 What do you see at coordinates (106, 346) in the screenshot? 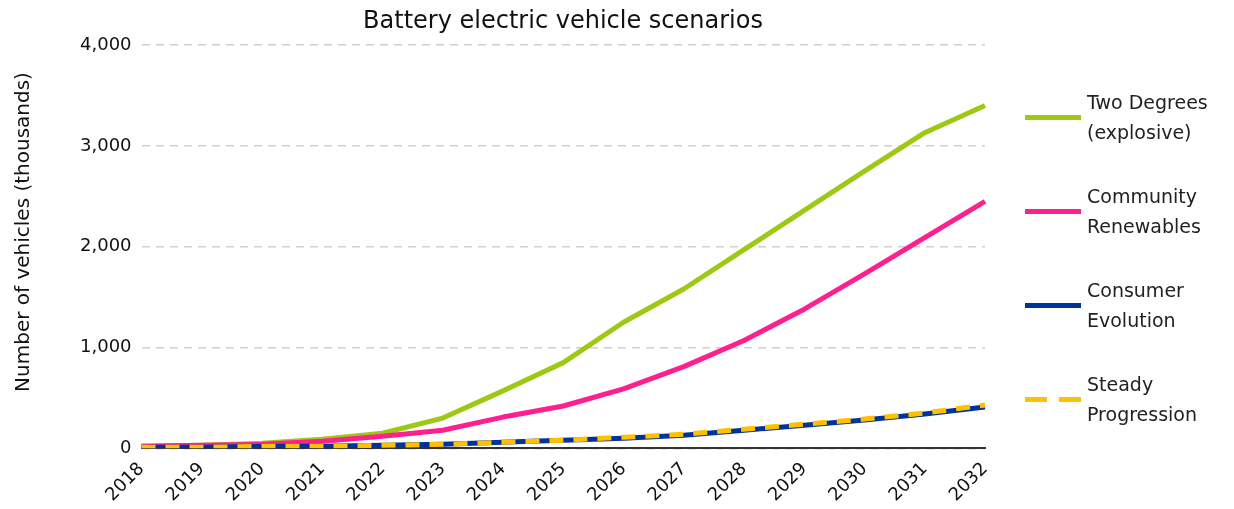
I see `y-tick-label: 1,000` at bounding box center [106, 346].